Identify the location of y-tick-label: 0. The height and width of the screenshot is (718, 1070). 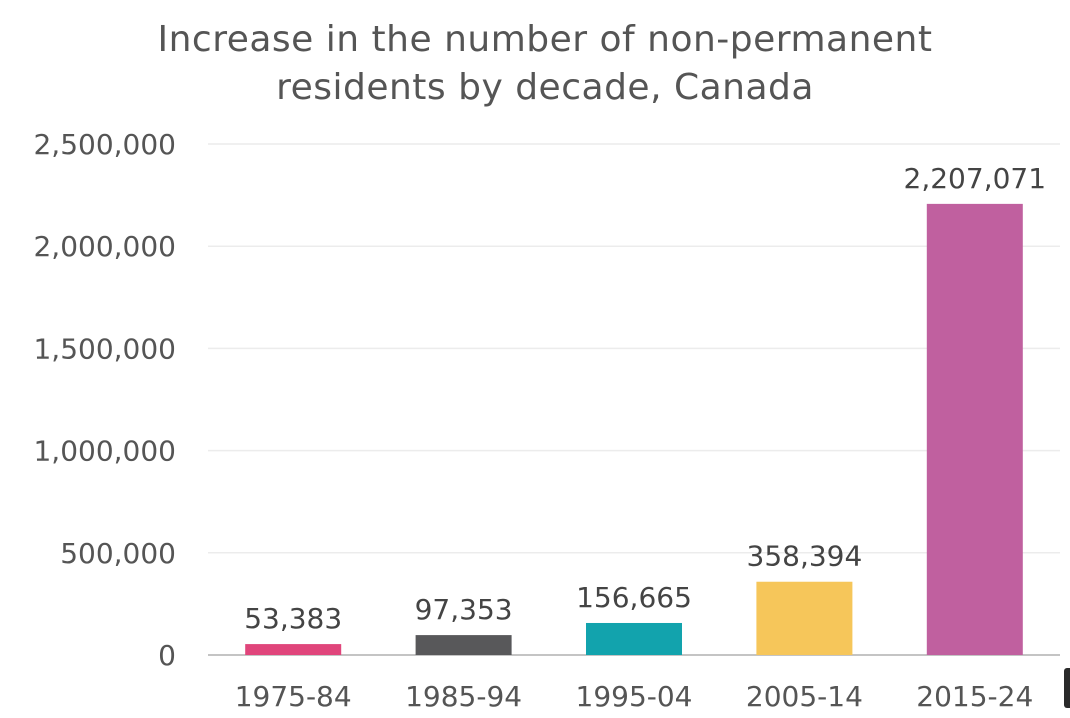
(167, 655).